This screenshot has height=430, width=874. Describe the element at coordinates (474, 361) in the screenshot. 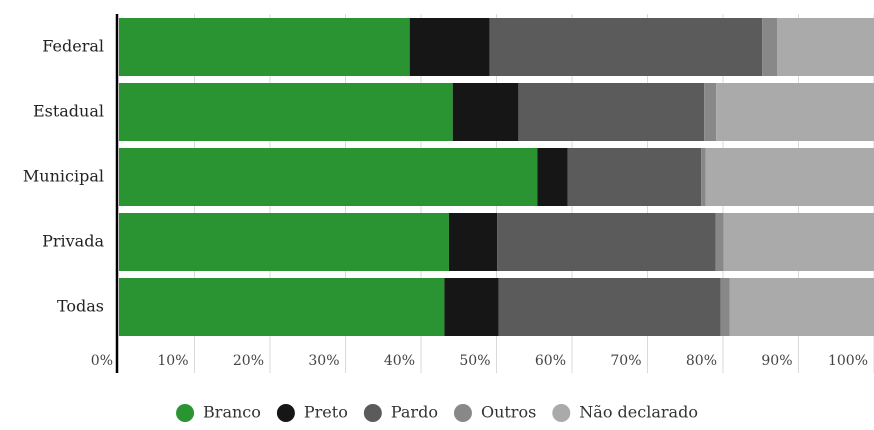

I see `x-tick-label: 50%` at that location.